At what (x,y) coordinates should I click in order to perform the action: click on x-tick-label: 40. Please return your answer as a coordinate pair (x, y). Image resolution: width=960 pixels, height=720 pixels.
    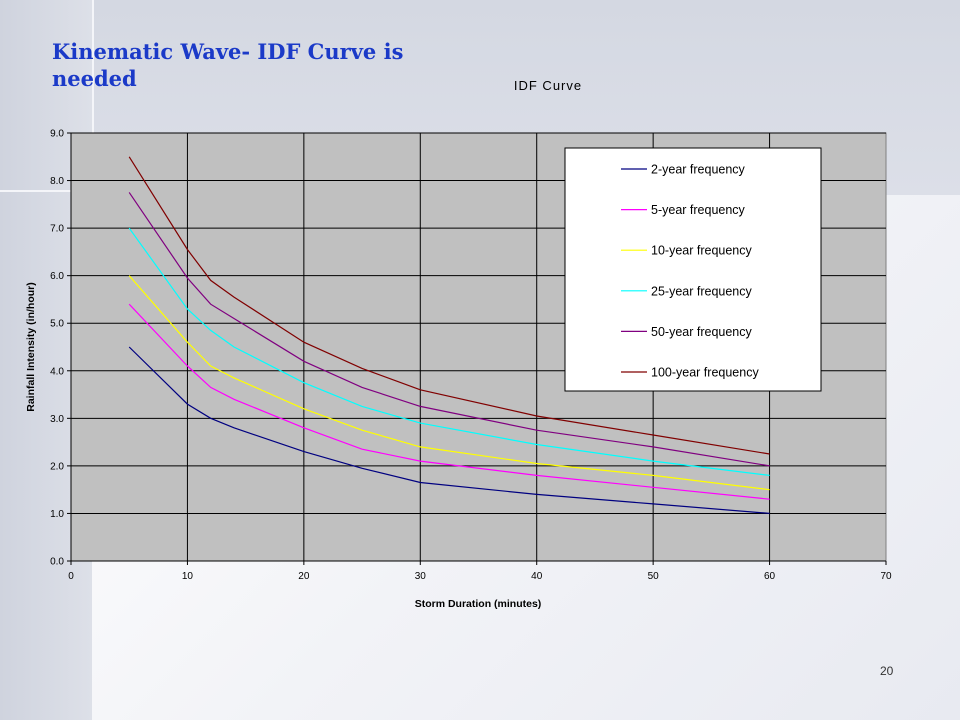
    Looking at the image, I should click on (537, 576).